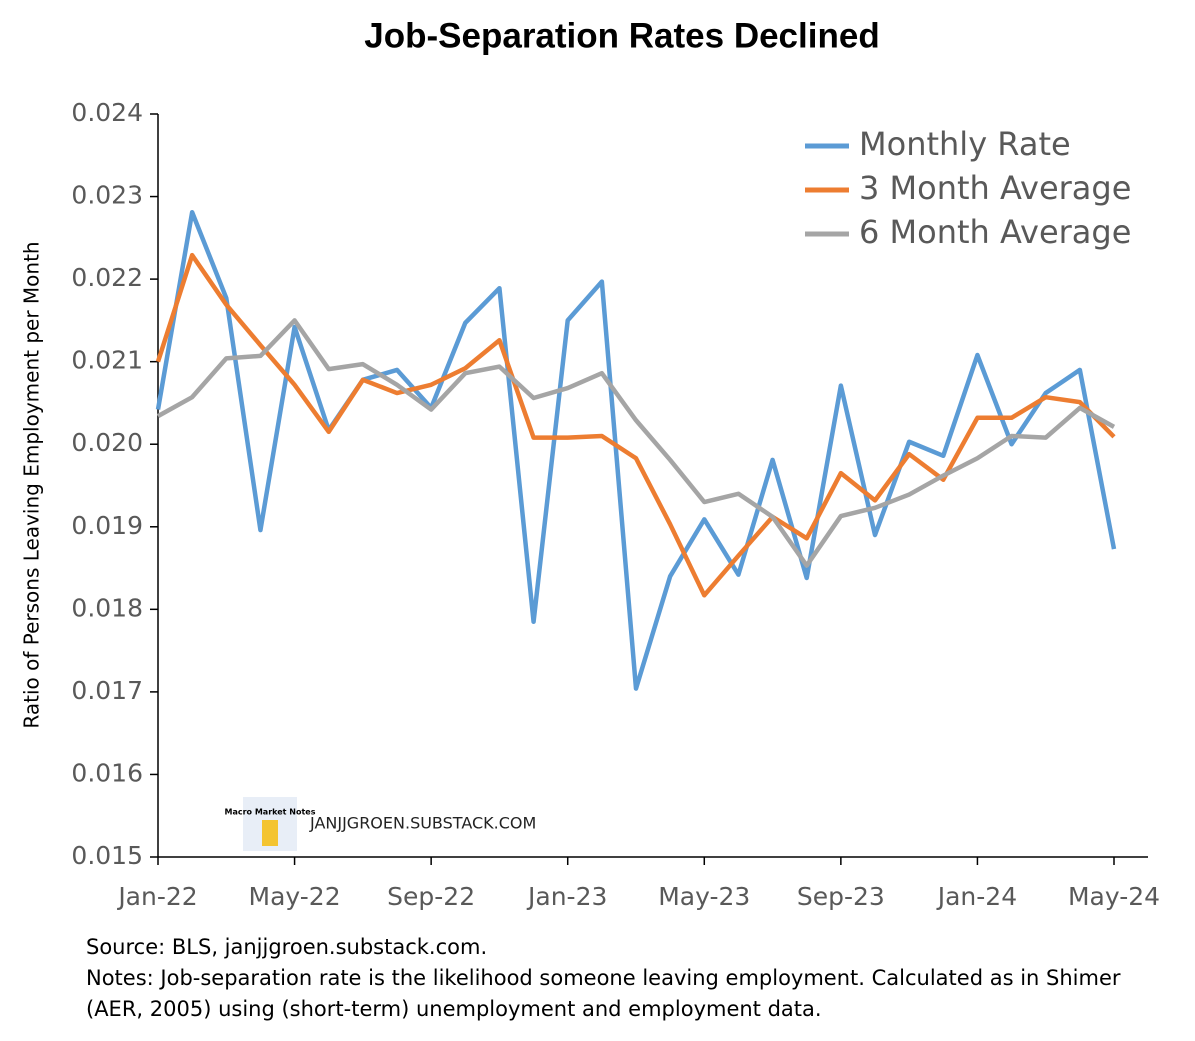 This screenshot has height=1041, width=1195. Describe the element at coordinates (270, 812) in the screenshot. I see `logo-text: Macro Market Notes` at that location.